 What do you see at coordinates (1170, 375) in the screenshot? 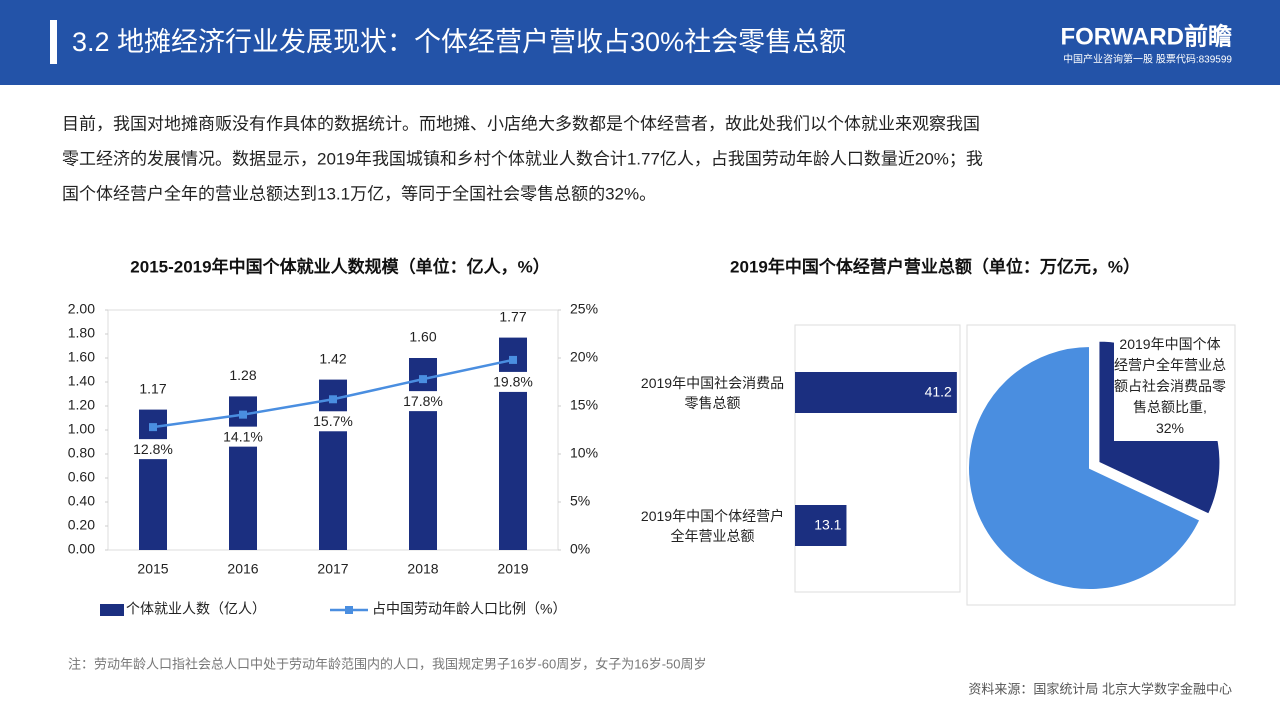
I see `pie-category: 2019年中国个体经营户全年营业总额占社会消费品零售总额比重,` at bounding box center [1170, 375].